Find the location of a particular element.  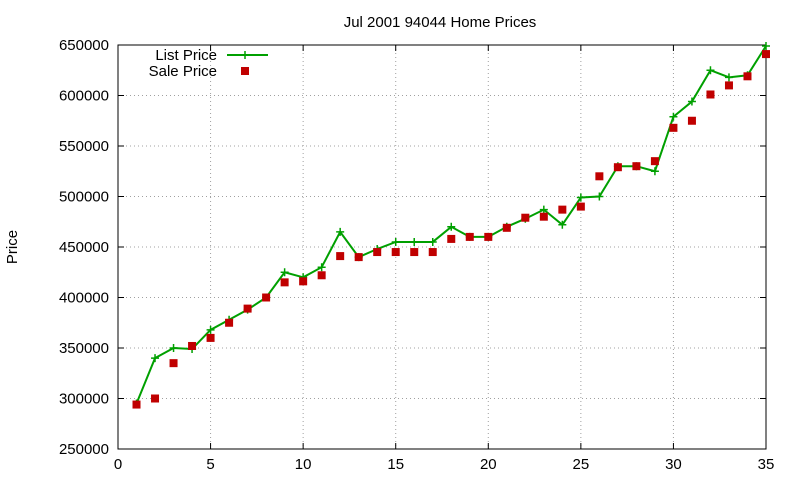

legend-square-marker is located at coordinates (245, 71).